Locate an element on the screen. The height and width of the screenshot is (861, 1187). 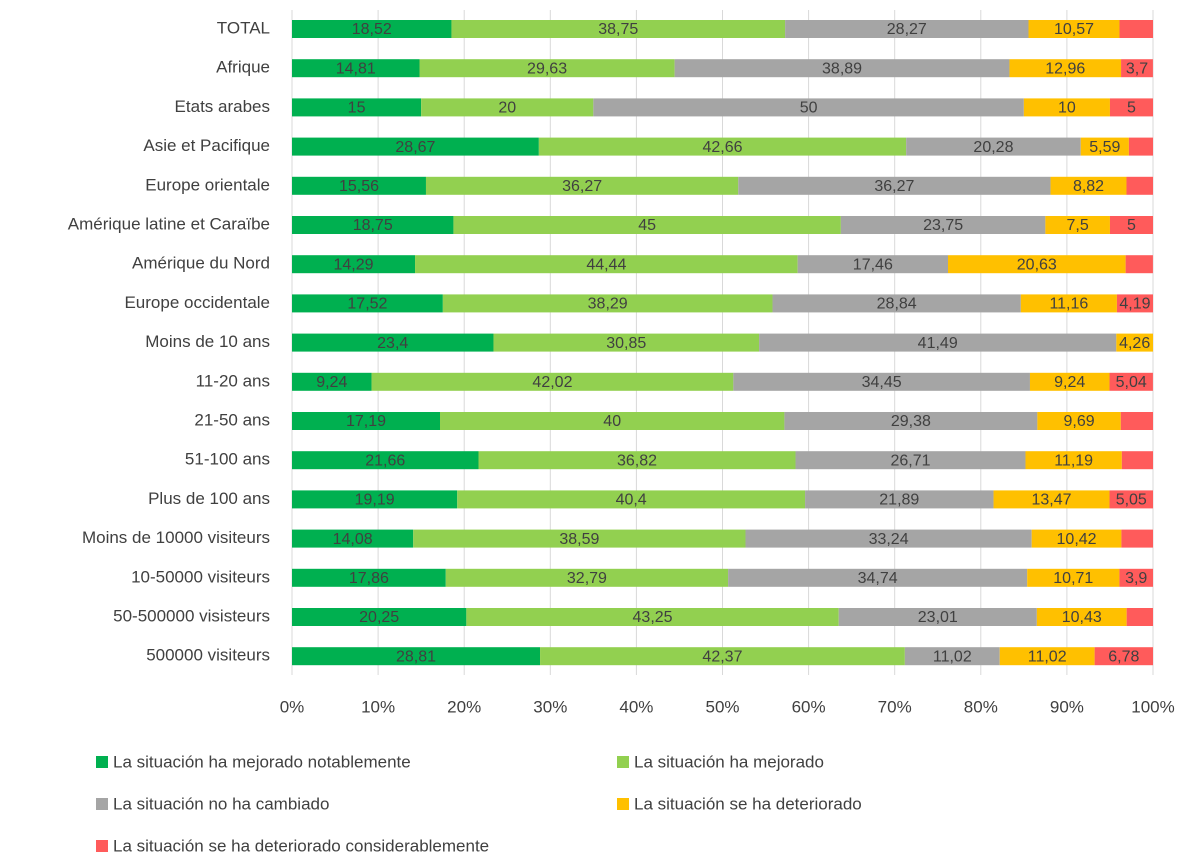
data-label: 42,02 is located at coordinates (552, 382).